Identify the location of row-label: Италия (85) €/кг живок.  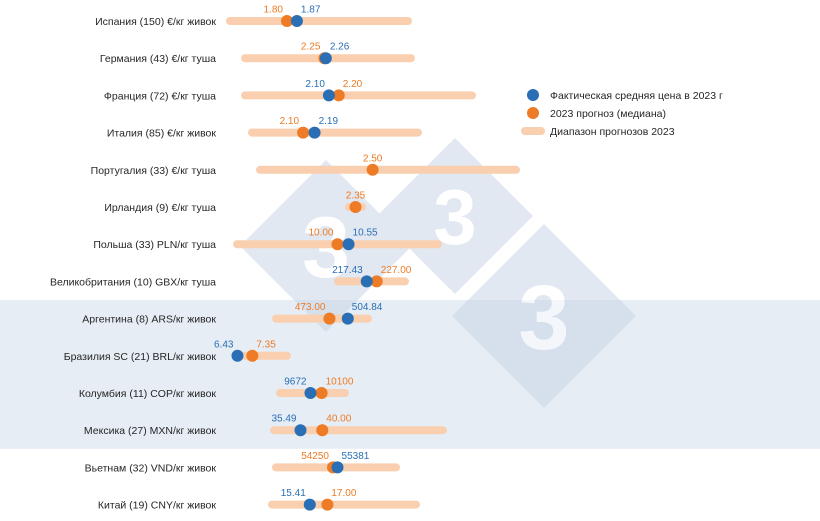
(162, 134).